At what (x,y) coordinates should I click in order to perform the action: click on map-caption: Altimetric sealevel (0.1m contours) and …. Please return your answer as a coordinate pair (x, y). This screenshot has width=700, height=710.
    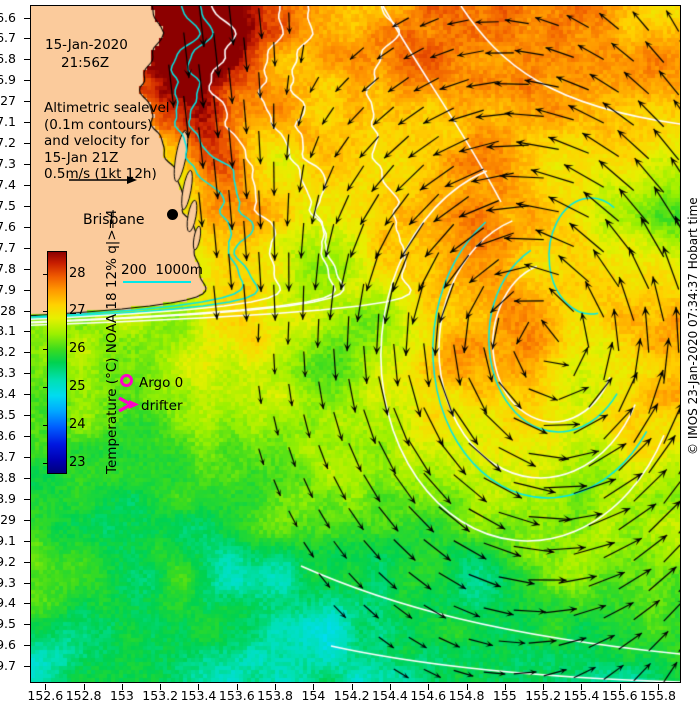
    Looking at the image, I should click on (107, 141).